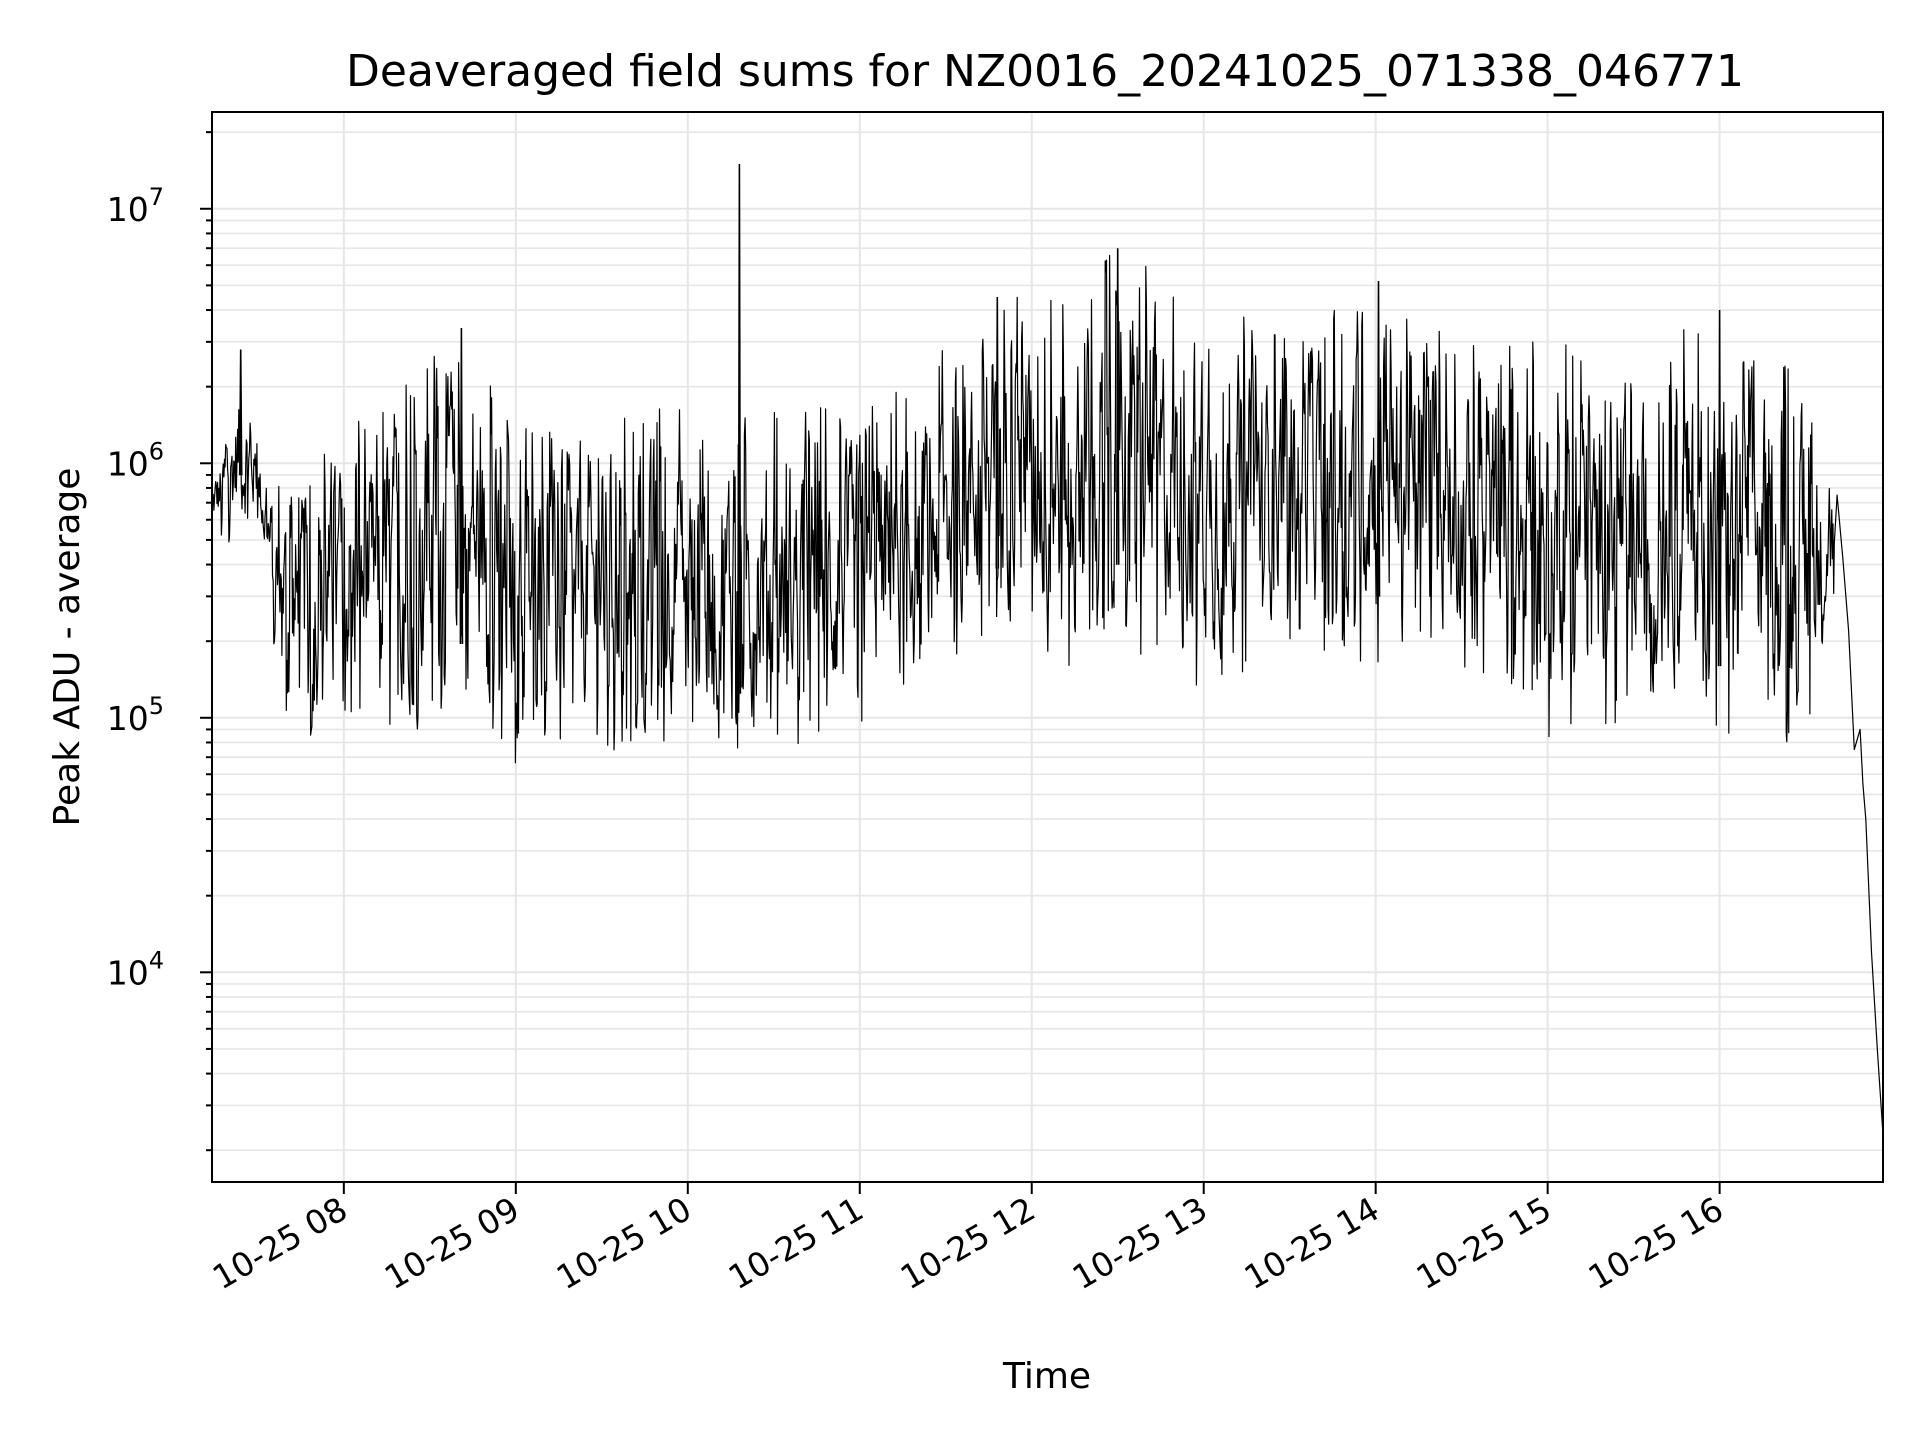 Image resolution: width=1920 pixels, height=1440 pixels. I want to click on x-axis-label: Time, so click(1046, 1376).